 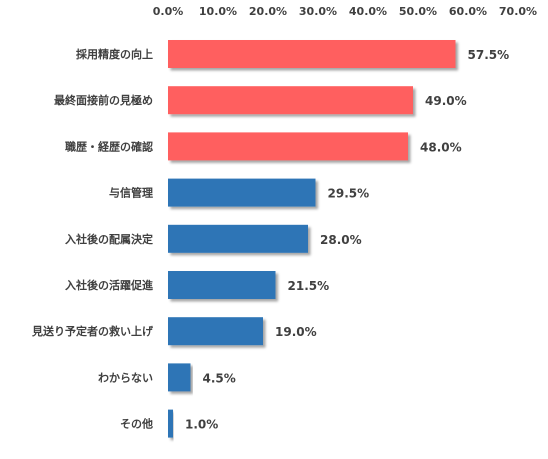 I want to click on x-axis-tick-labels: 0.0% 10.0% 20.0% 30.0% 40.0% 50.0% 60.0% 70.0%, so click(x=345, y=11).